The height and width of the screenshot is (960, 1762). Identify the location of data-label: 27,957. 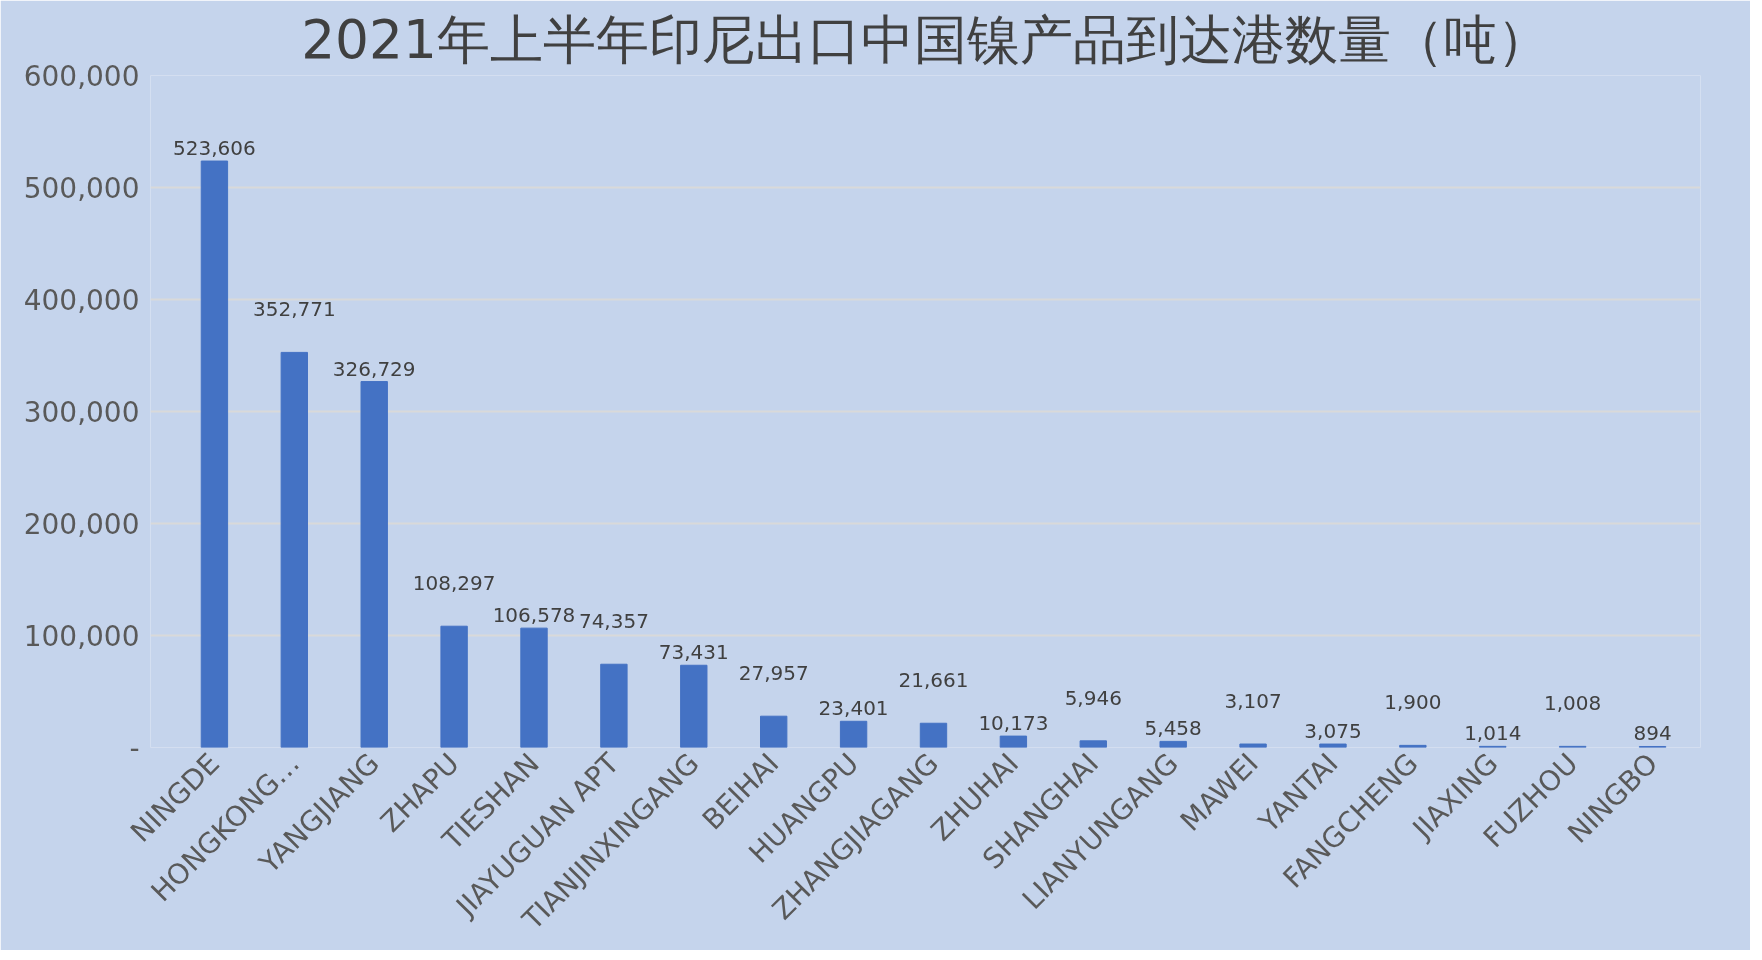
(773, 673).